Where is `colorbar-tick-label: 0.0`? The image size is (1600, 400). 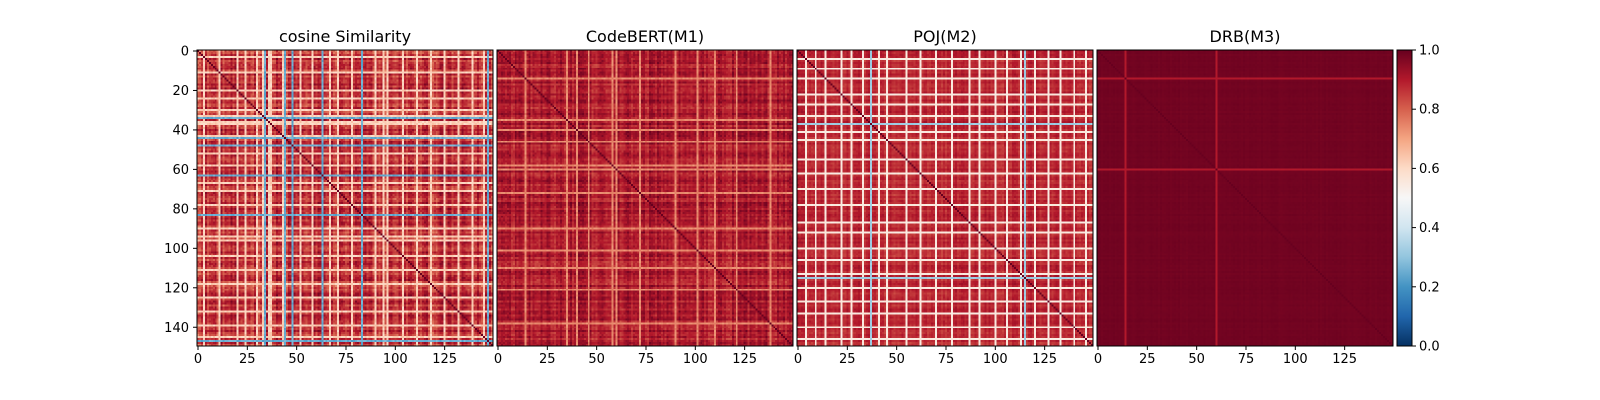 colorbar-tick-label: 0.0 is located at coordinates (1429, 347).